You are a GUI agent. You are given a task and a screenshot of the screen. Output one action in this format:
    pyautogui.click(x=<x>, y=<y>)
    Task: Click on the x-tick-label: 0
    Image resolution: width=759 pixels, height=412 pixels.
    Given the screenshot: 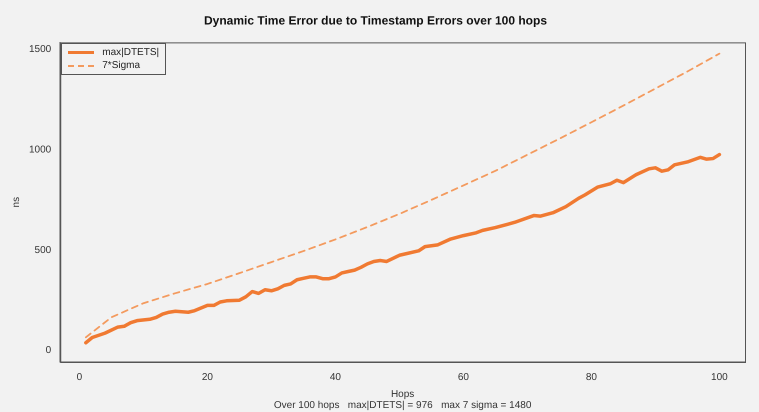 What is the action you would take?
    pyautogui.click(x=79, y=377)
    